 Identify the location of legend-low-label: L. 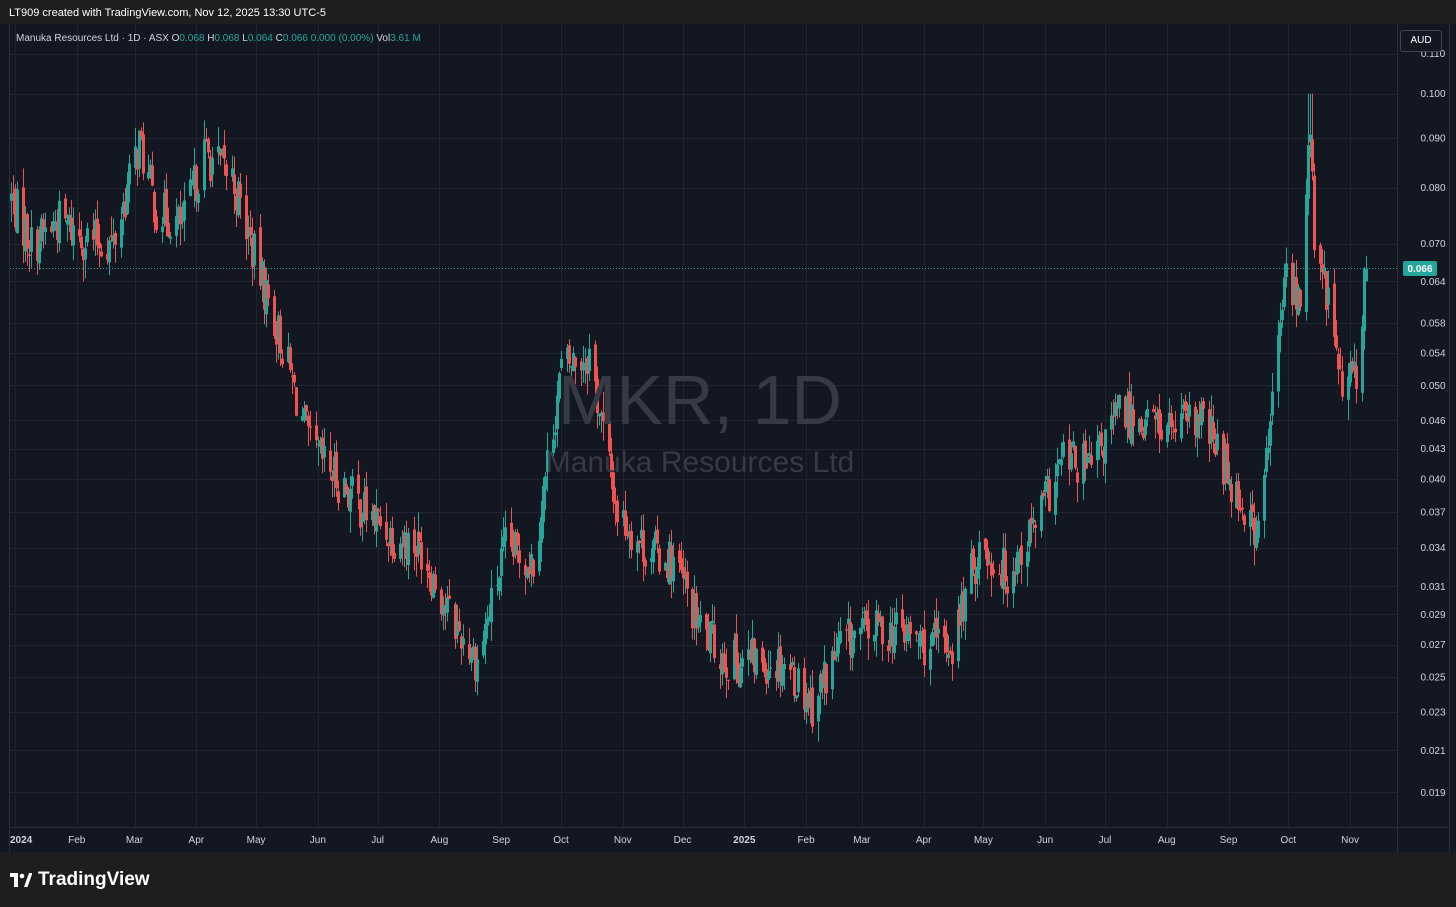
(245, 38).